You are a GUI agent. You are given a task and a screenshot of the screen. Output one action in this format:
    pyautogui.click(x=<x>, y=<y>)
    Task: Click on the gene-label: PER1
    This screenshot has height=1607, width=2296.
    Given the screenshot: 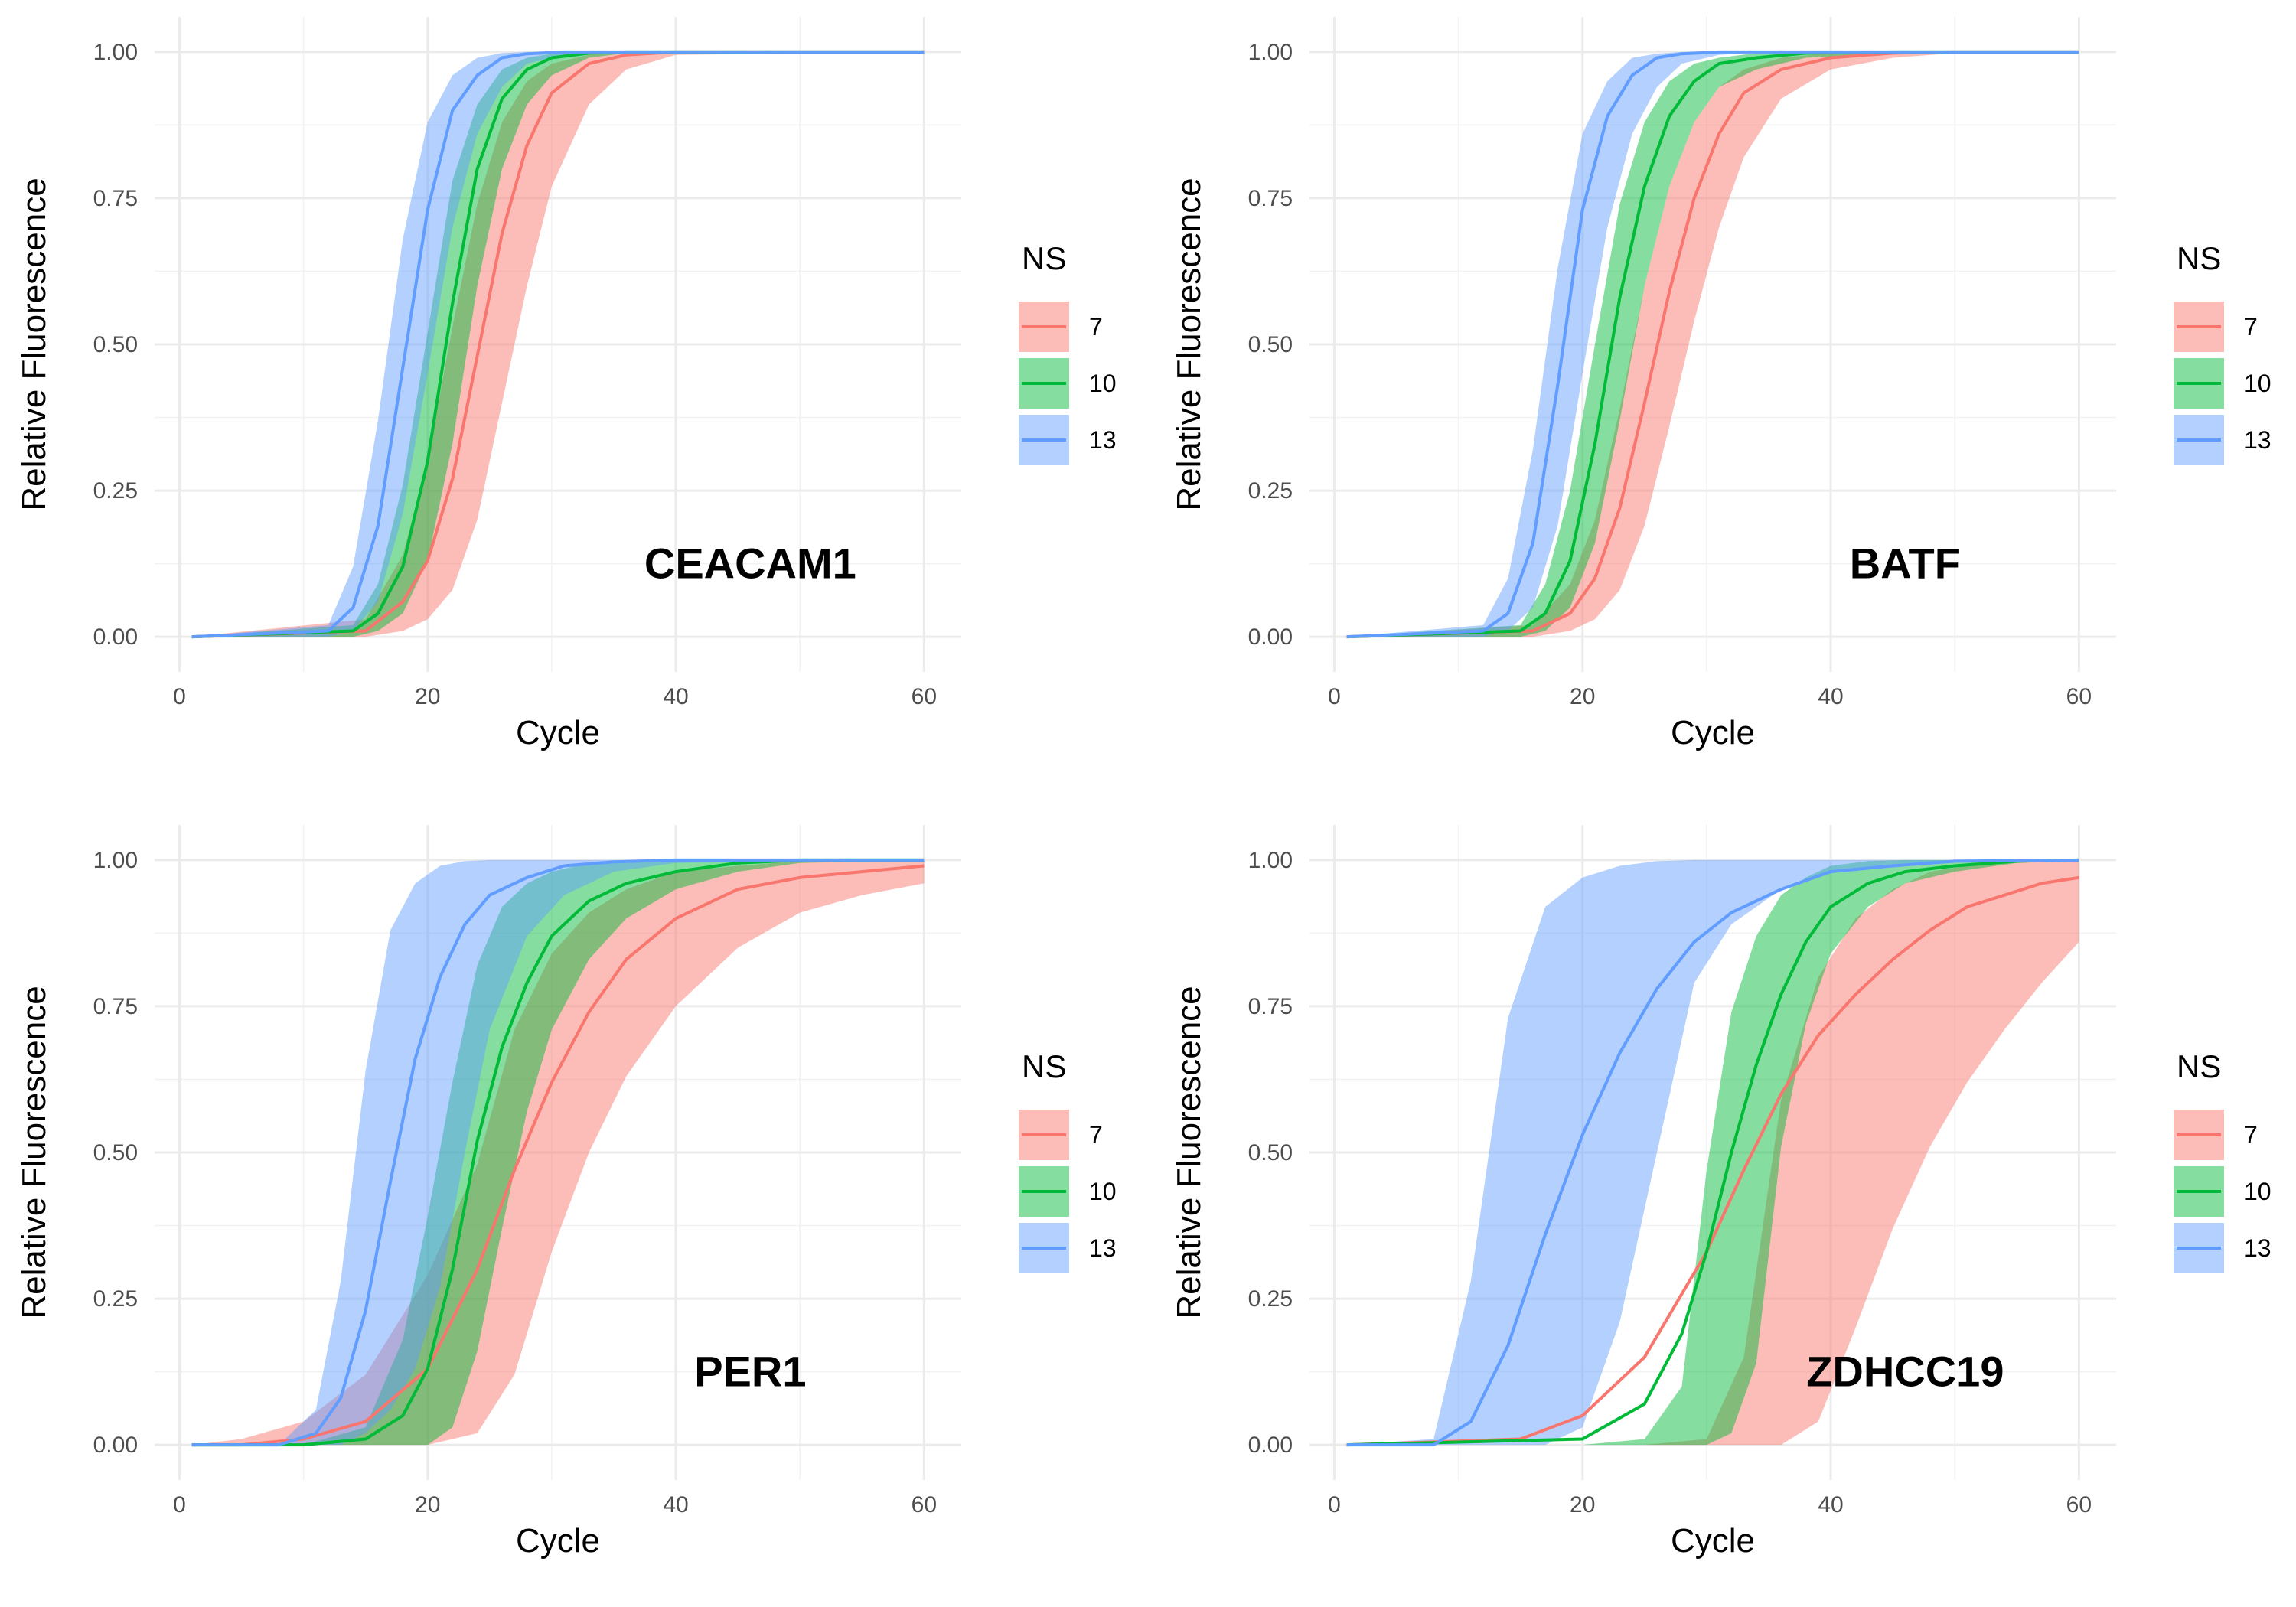 What is the action you would take?
    pyautogui.click(x=750, y=1372)
    